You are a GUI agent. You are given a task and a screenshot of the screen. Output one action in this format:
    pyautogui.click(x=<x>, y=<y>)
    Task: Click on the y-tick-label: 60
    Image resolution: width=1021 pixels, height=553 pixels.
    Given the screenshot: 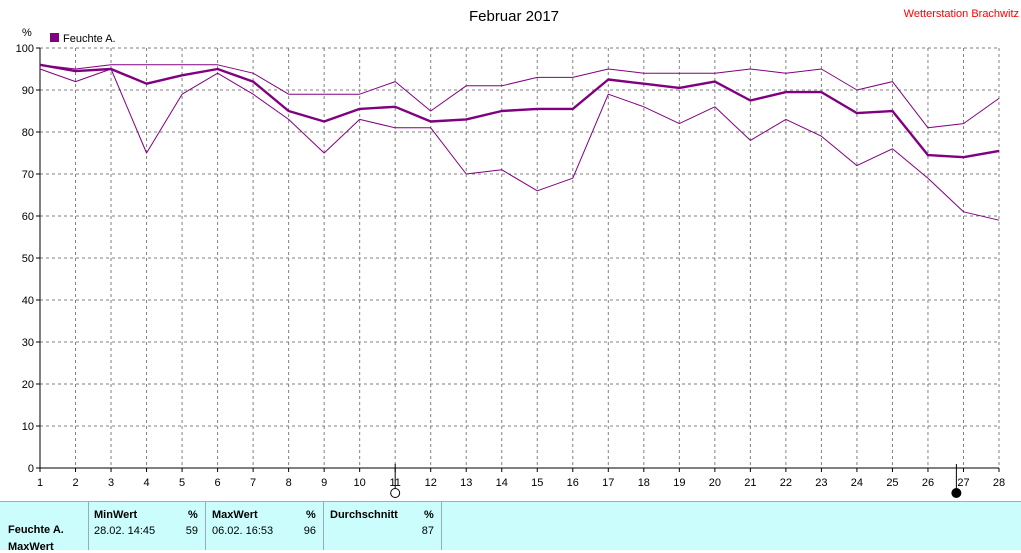 What is the action you would take?
    pyautogui.click(x=28, y=217)
    